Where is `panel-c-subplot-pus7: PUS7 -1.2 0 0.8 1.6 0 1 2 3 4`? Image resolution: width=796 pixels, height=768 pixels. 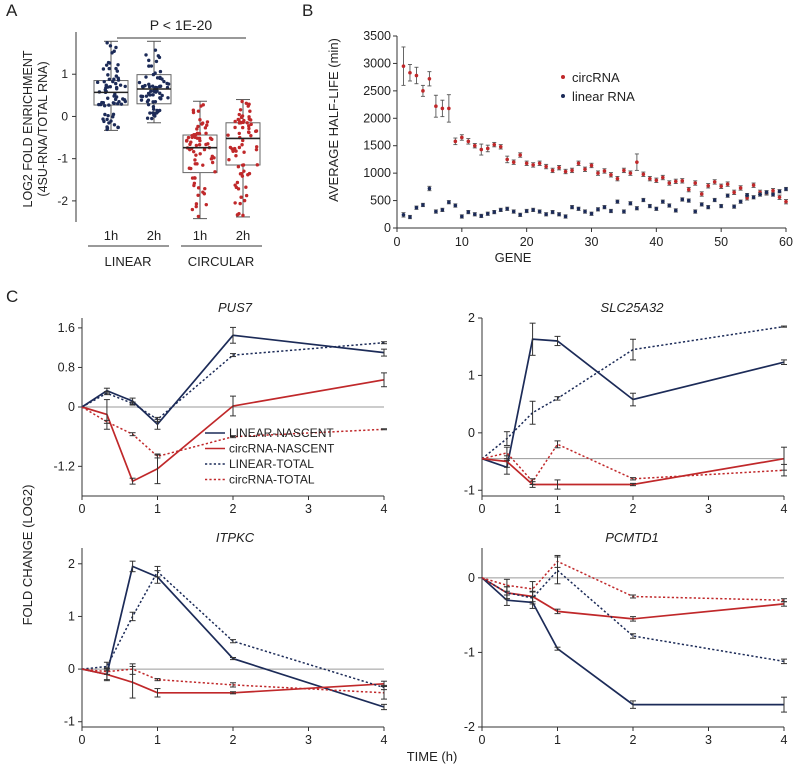
panel-c-subplot-pus7: PUS7 -1.2 0 0.8 1.6 0 1 2 3 4 is located at coordinates (220, 408).